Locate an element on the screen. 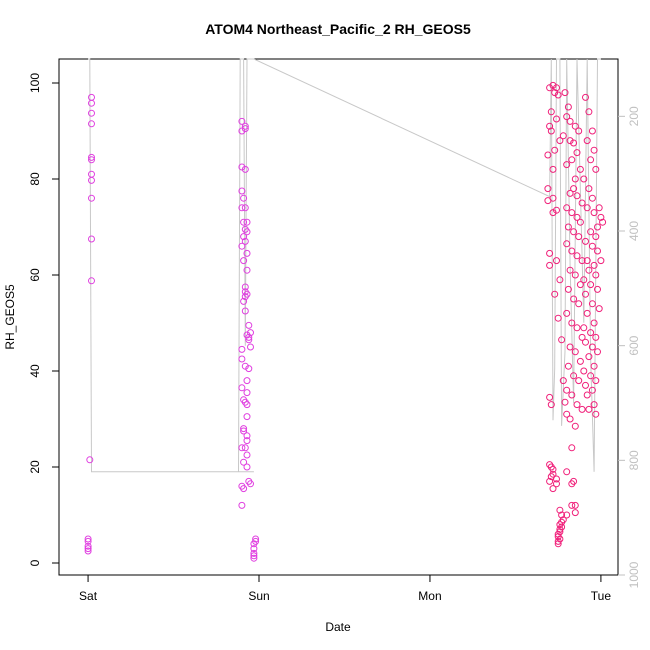  y-right-tick-label: 600 is located at coordinates (634, 345).